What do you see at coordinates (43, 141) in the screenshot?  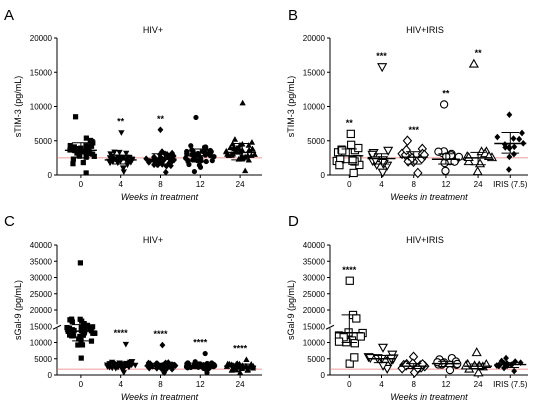 I see `y-tick-label: 5000` at bounding box center [43, 141].